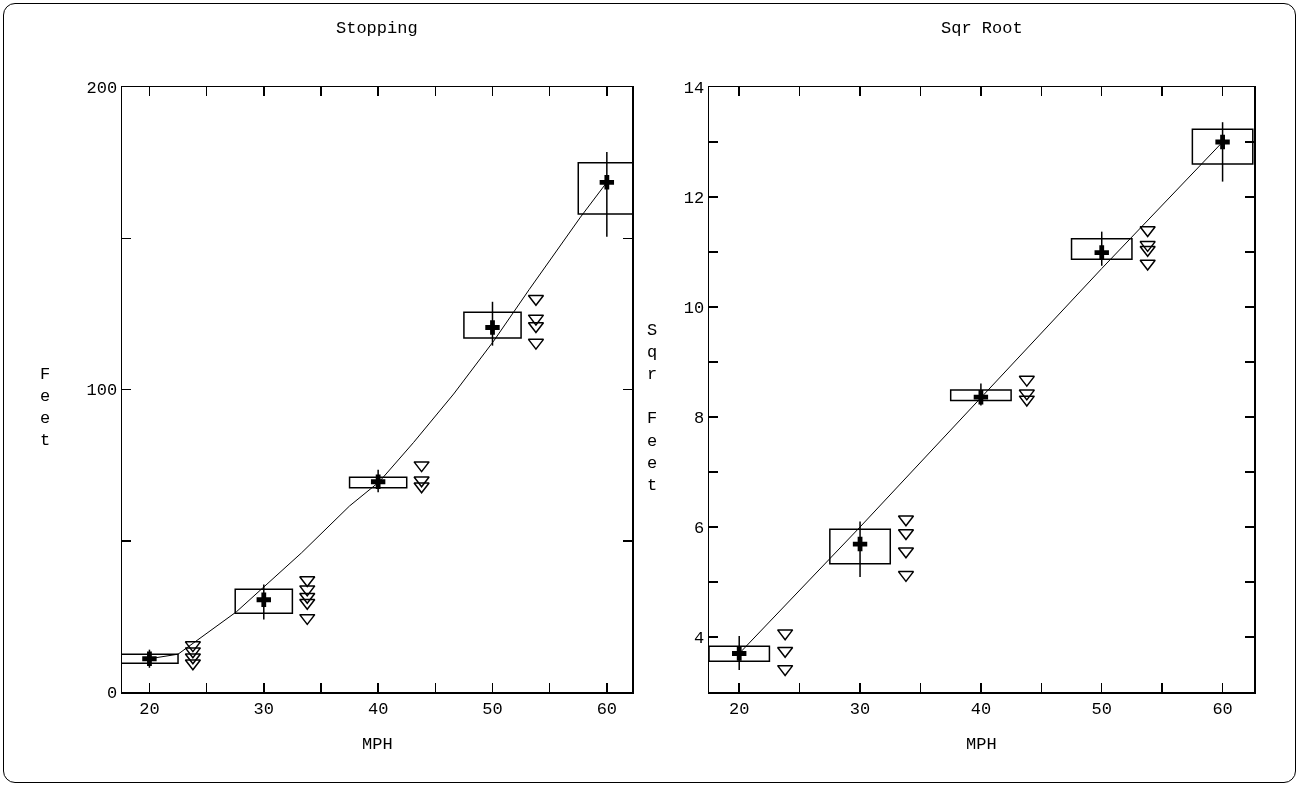  What do you see at coordinates (112, 693) in the screenshot?
I see `y-tick-label: 0` at bounding box center [112, 693].